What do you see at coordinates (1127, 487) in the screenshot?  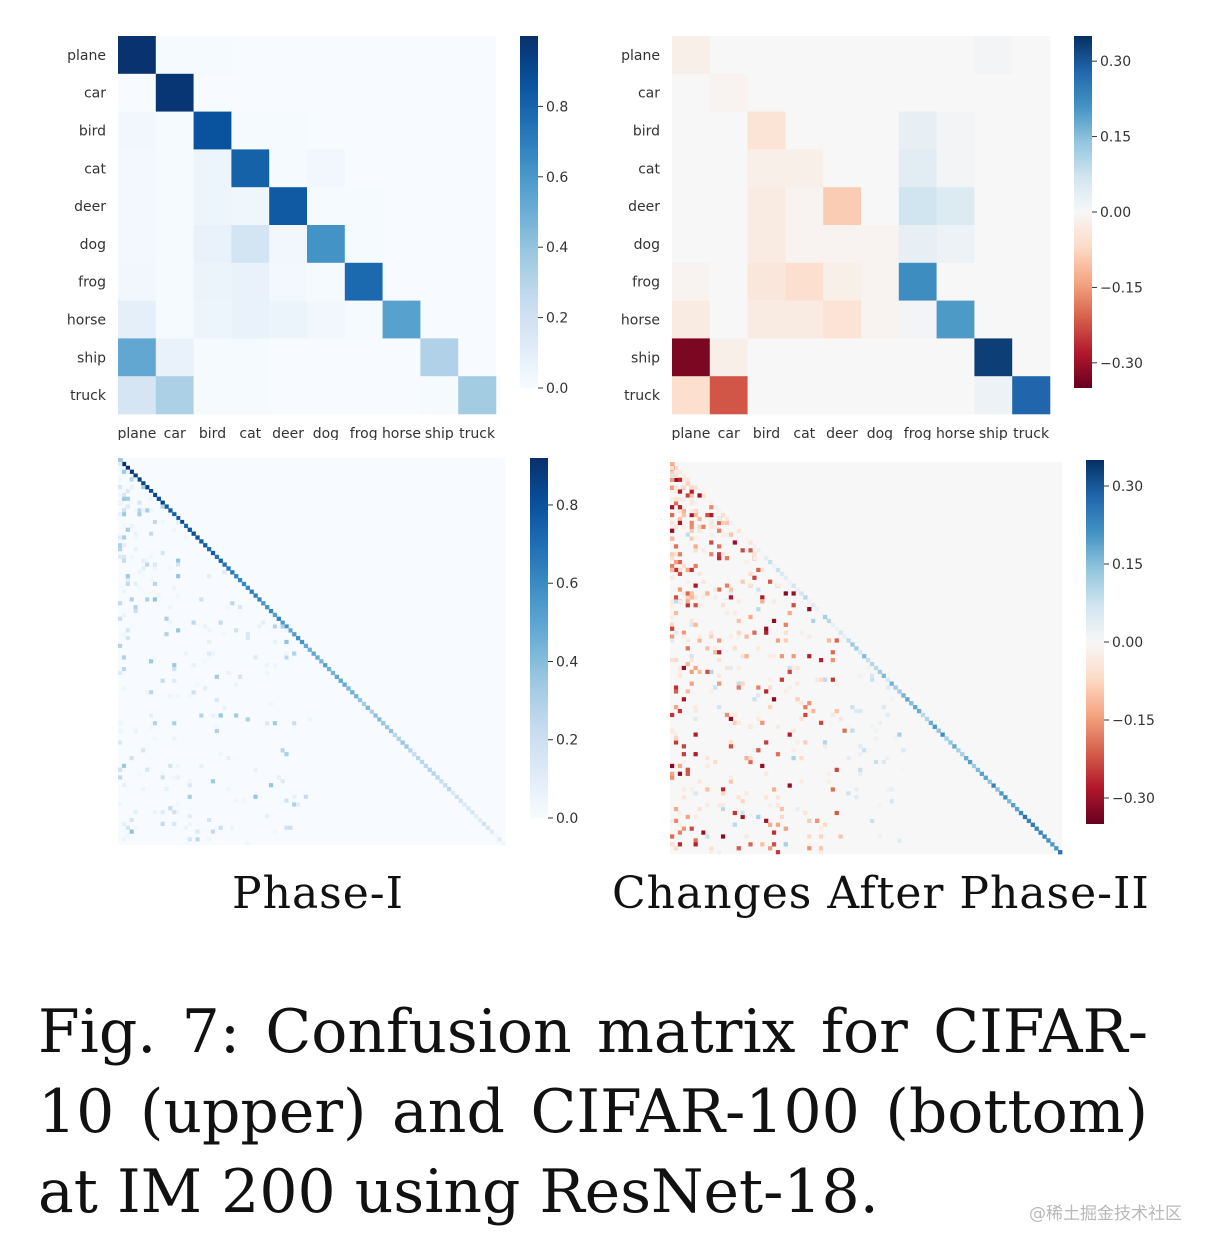 I see `colorbar-tick-label: 0.30` at bounding box center [1127, 487].